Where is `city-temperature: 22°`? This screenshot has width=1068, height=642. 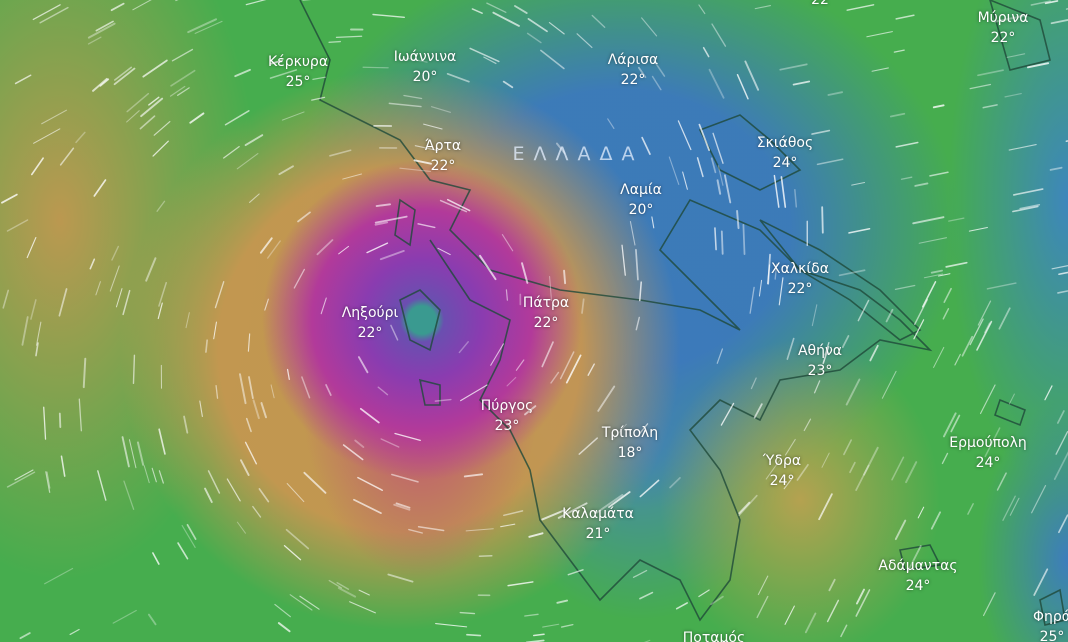 city-temperature: 22° is located at coordinates (633, 80).